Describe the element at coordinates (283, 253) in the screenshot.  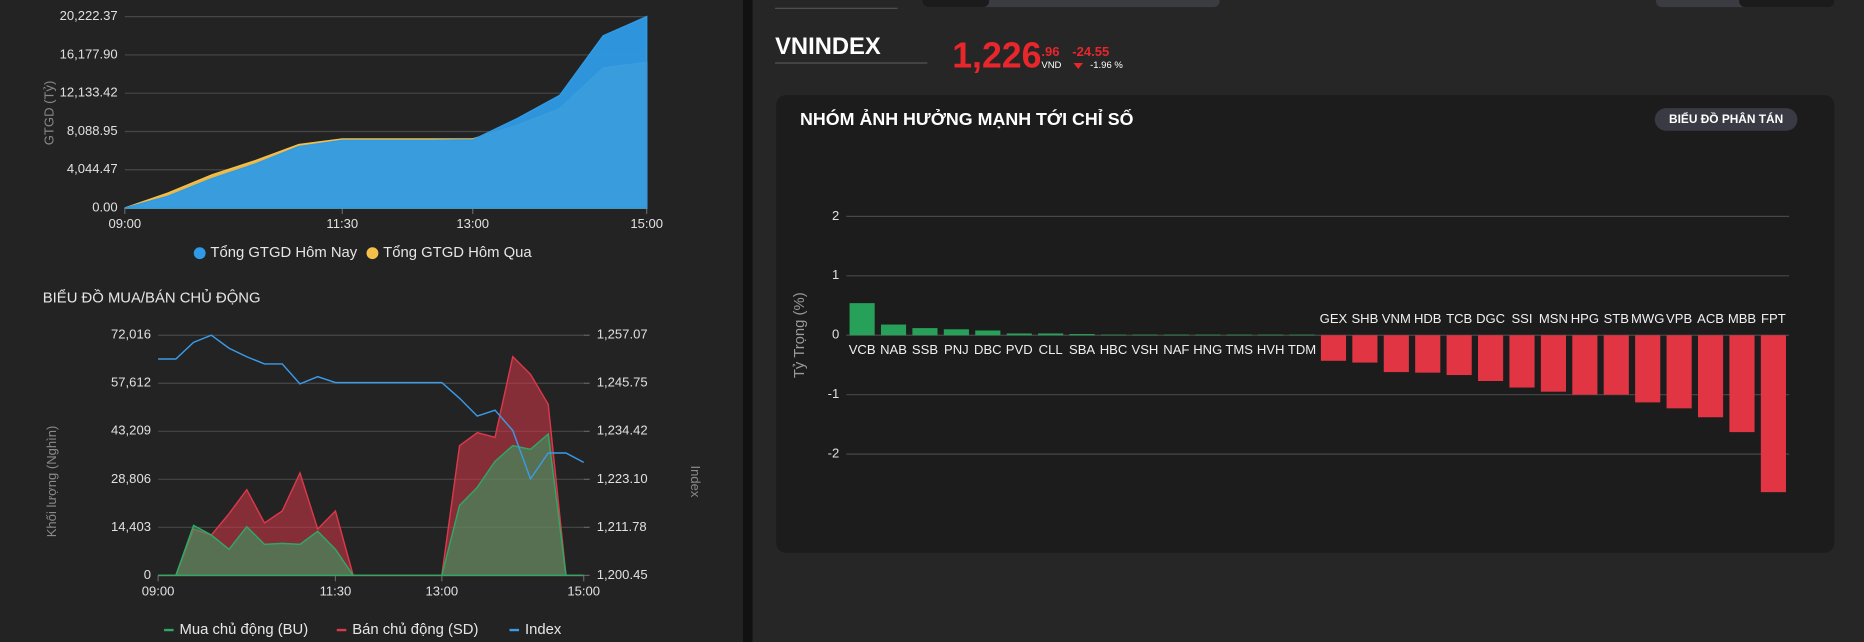
I see `legend-label: Tổng GTGD Hôm Nay` at that location.